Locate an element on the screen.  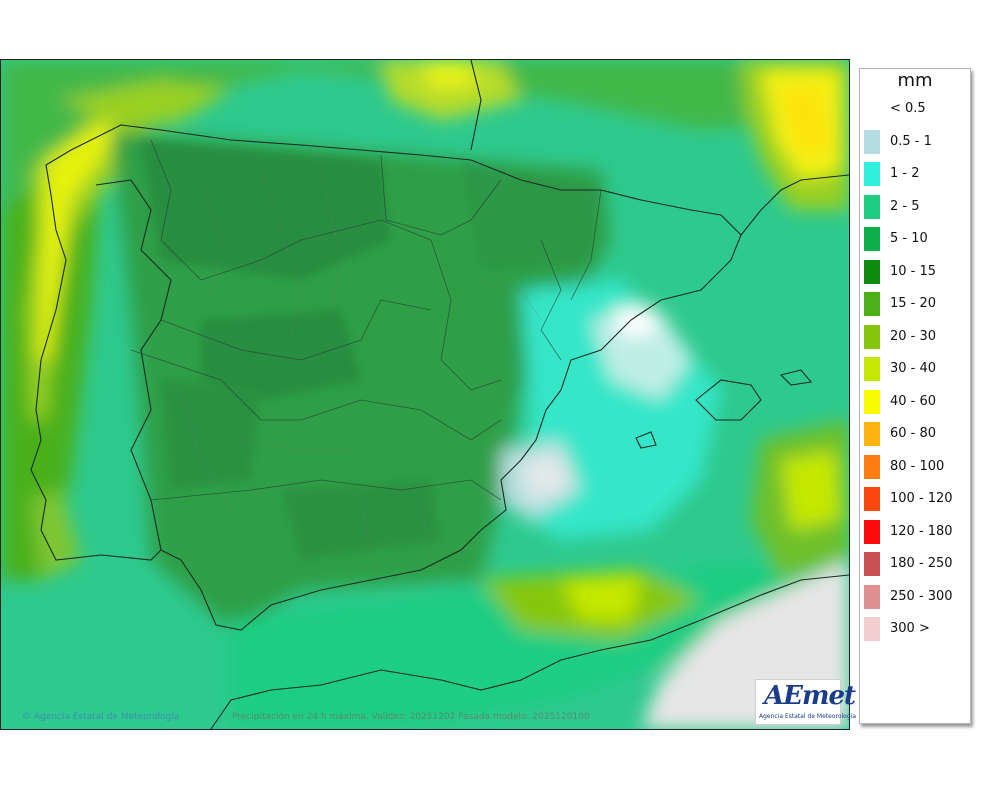
legend-label: < 0.5 is located at coordinates (908, 108).